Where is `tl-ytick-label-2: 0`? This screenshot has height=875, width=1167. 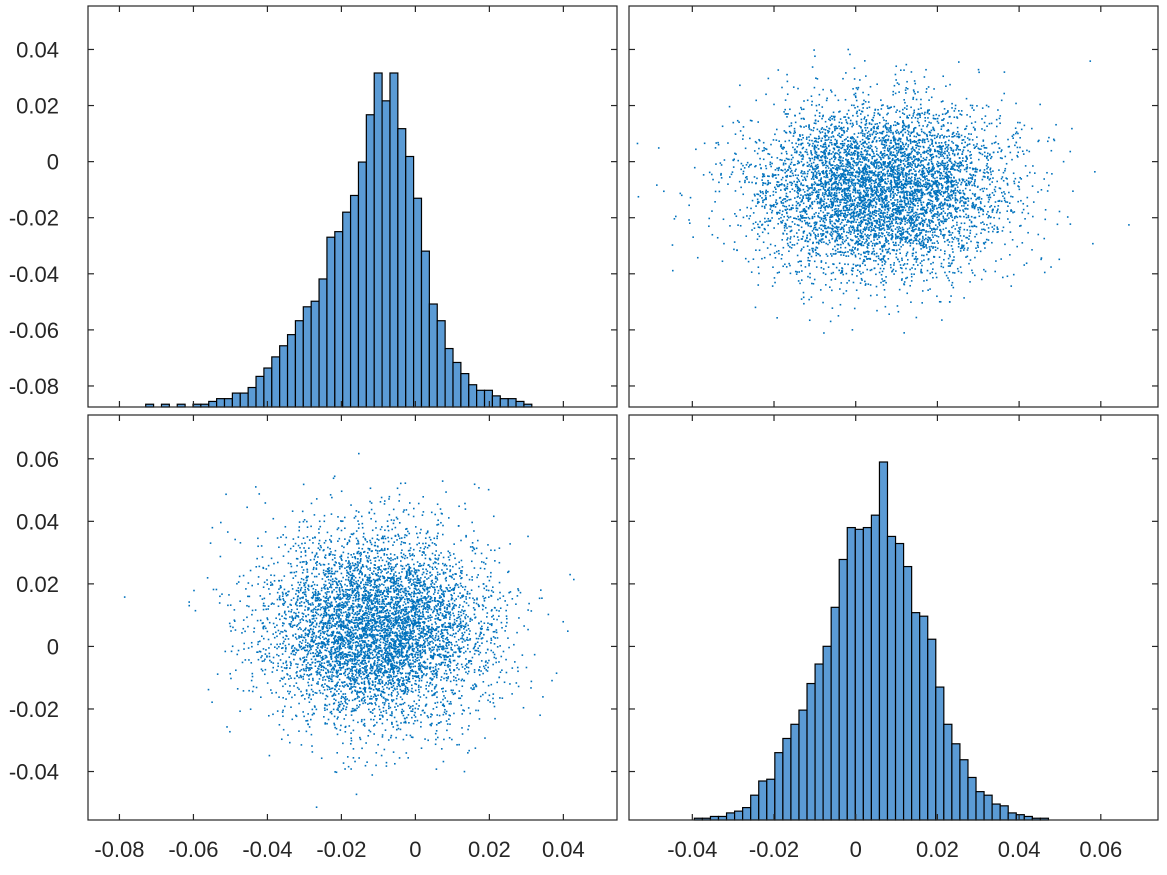 tl-ytick-label-2: 0 is located at coordinates (53, 162).